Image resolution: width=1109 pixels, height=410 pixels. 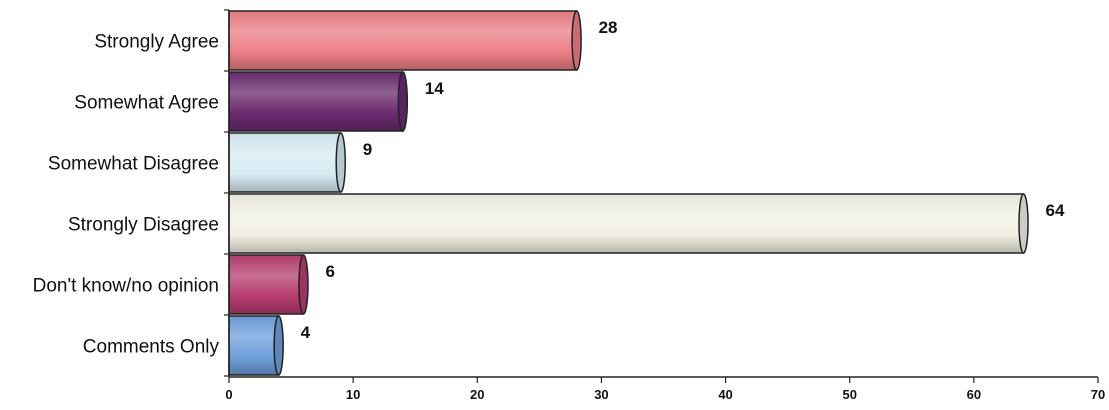 I want to click on category-label-comments-only: Comments Only, so click(x=151, y=347).